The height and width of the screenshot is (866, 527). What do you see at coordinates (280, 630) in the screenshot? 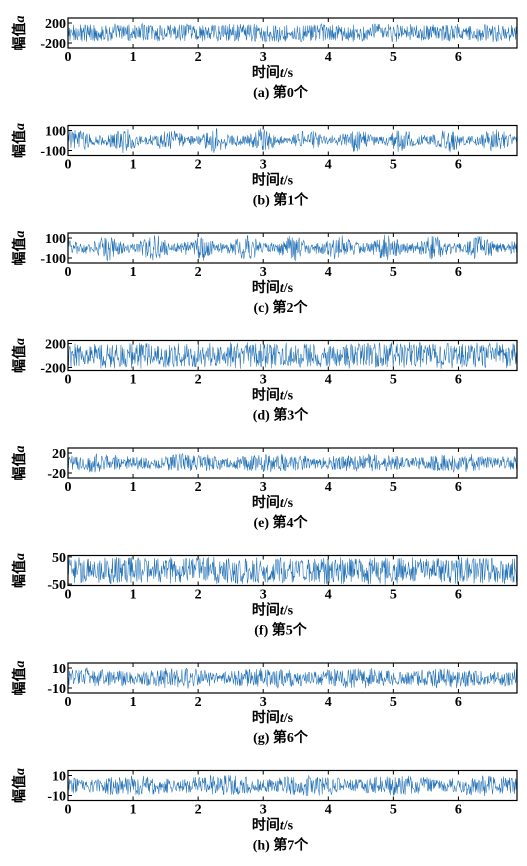
I see `panel-caption: (f) 第5个` at bounding box center [280, 630].